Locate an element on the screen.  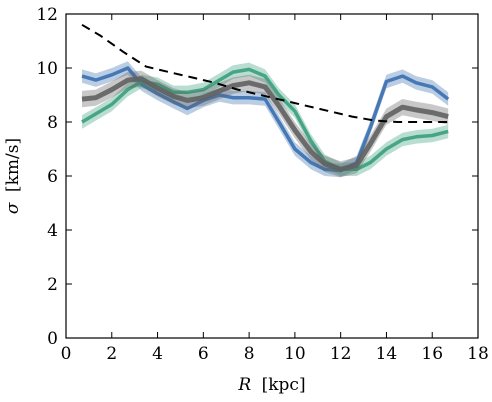
y-tick-label: 6 is located at coordinates (52, 177).